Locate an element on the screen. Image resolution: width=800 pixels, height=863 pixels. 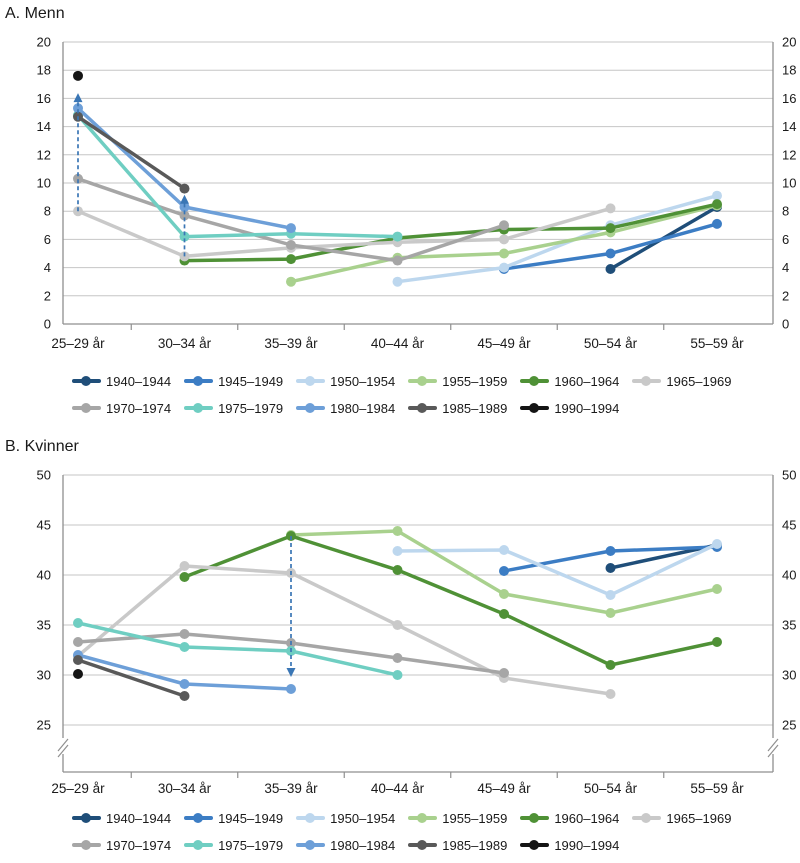
svg-text: 45 is located at coordinates (789, 525).